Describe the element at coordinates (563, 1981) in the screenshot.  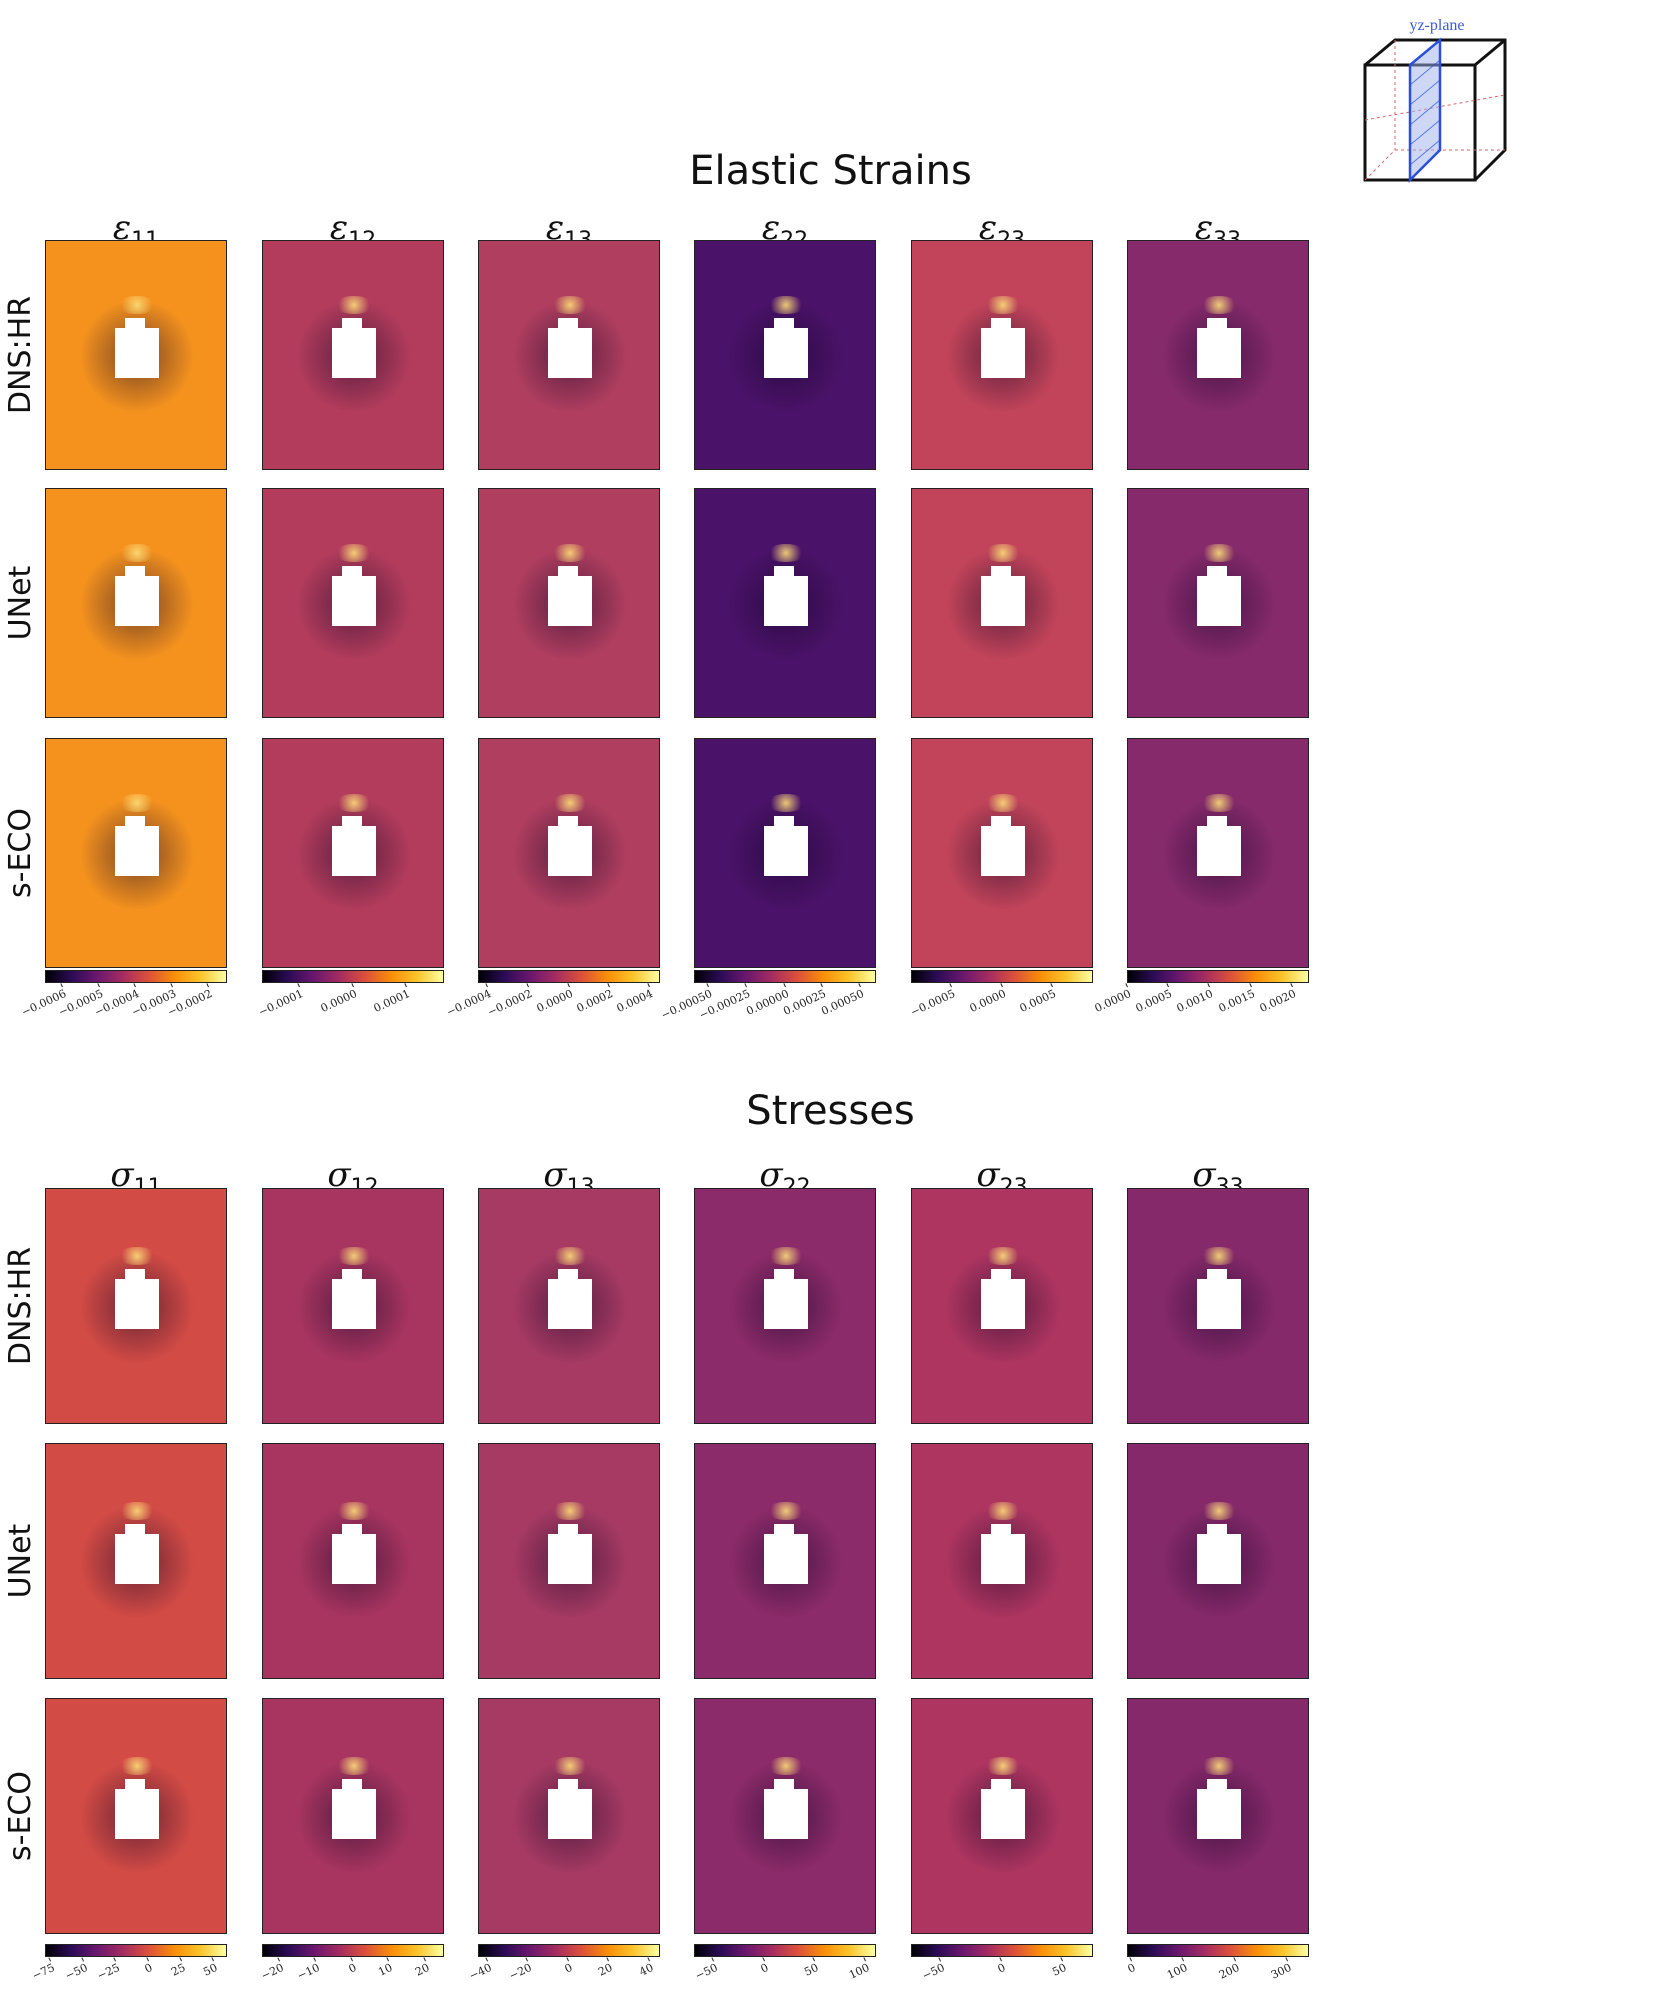
I see `colorbar-ticks-stresses-13: −40 −20 0 20 40` at that location.